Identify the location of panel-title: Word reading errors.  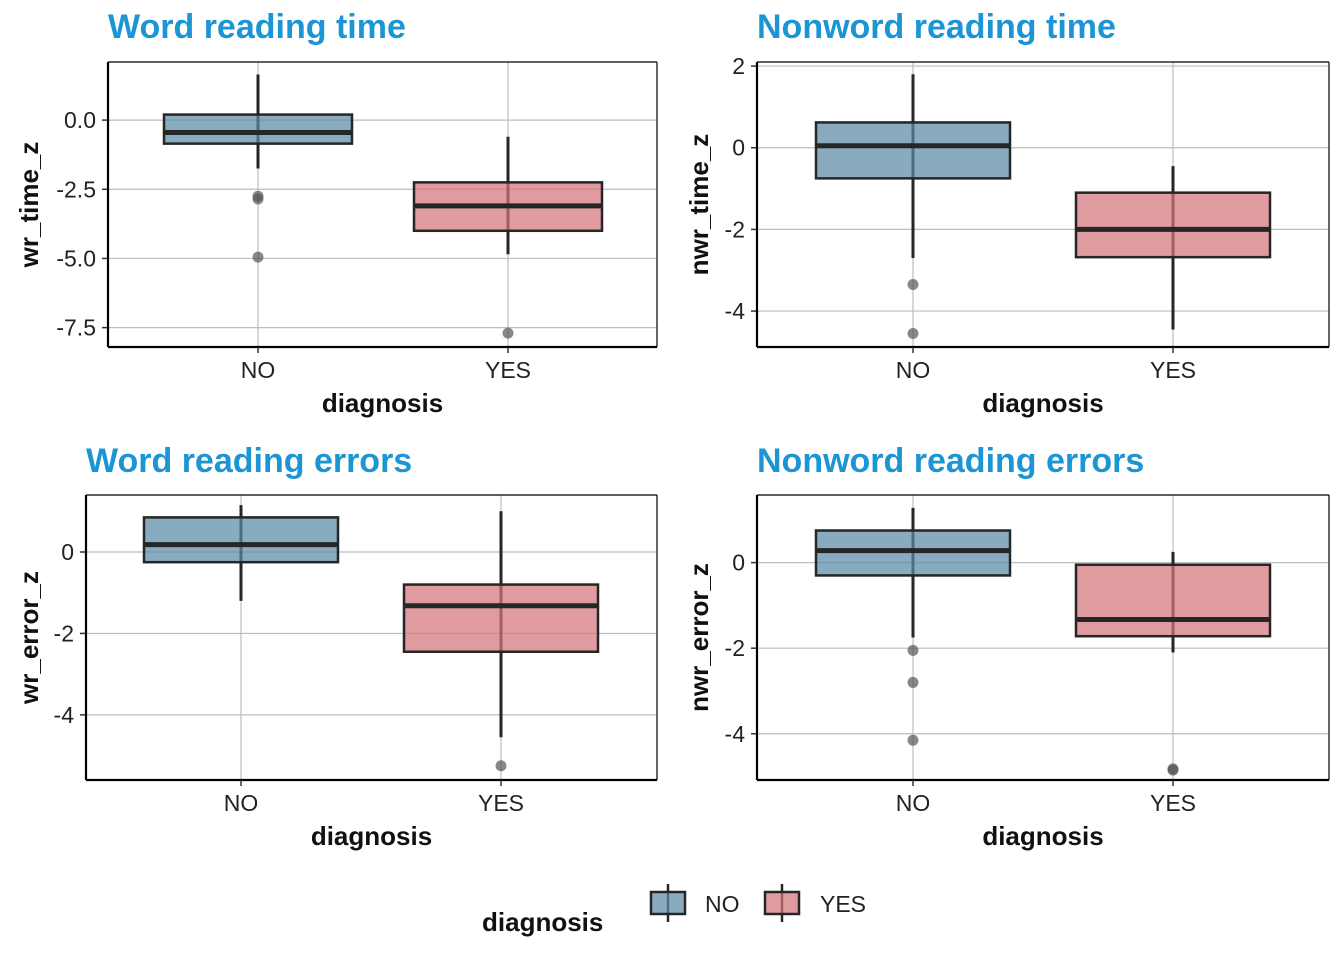
(249, 461).